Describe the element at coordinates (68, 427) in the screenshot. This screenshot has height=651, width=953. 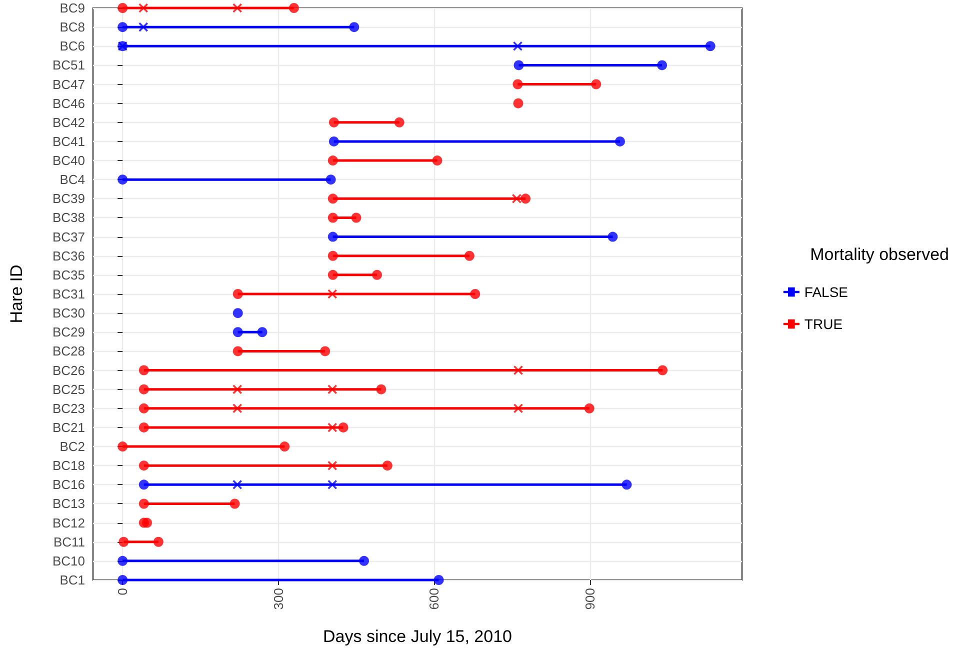
I see `y-tick-label: BC21` at that location.